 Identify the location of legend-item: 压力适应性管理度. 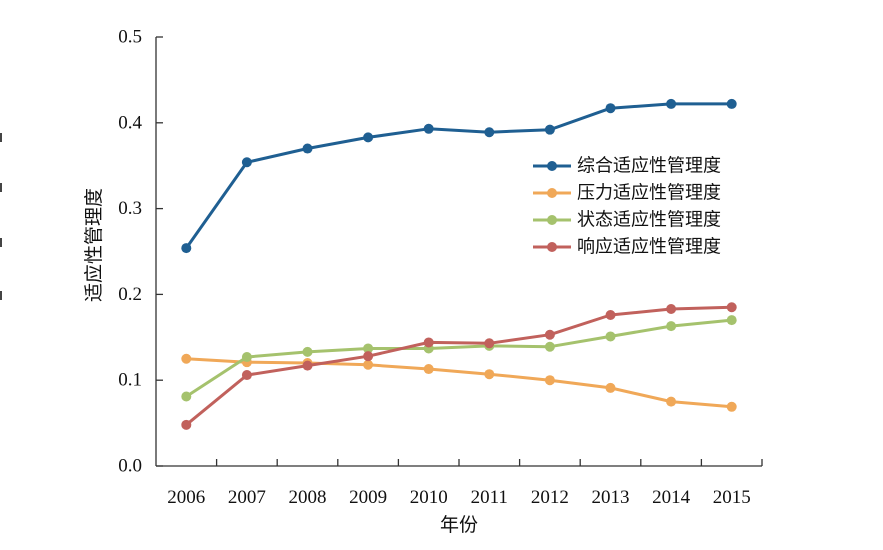
(627, 193).